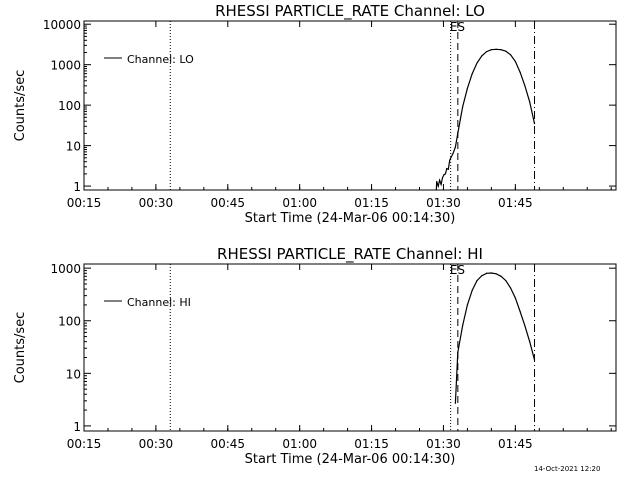  What do you see at coordinates (160, 59) in the screenshot?
I see `legend-label: Channel: LO` at bounding box center [160, 59].